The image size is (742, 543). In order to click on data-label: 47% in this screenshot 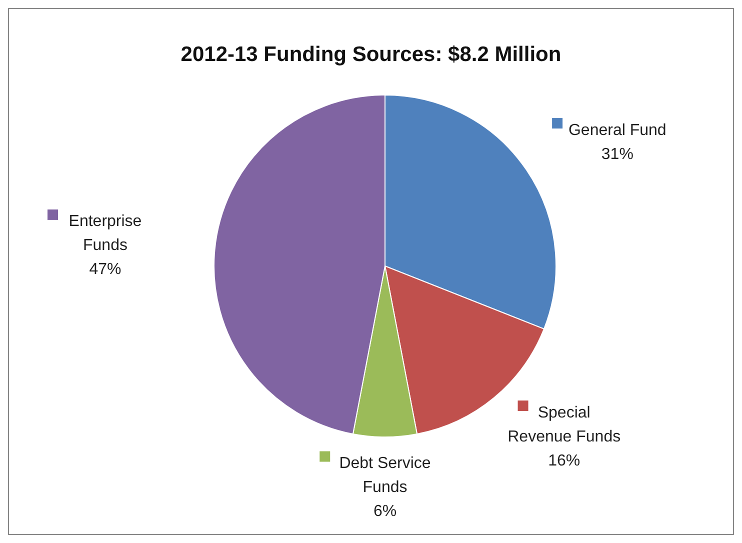, I will do `click(105, 269)`.